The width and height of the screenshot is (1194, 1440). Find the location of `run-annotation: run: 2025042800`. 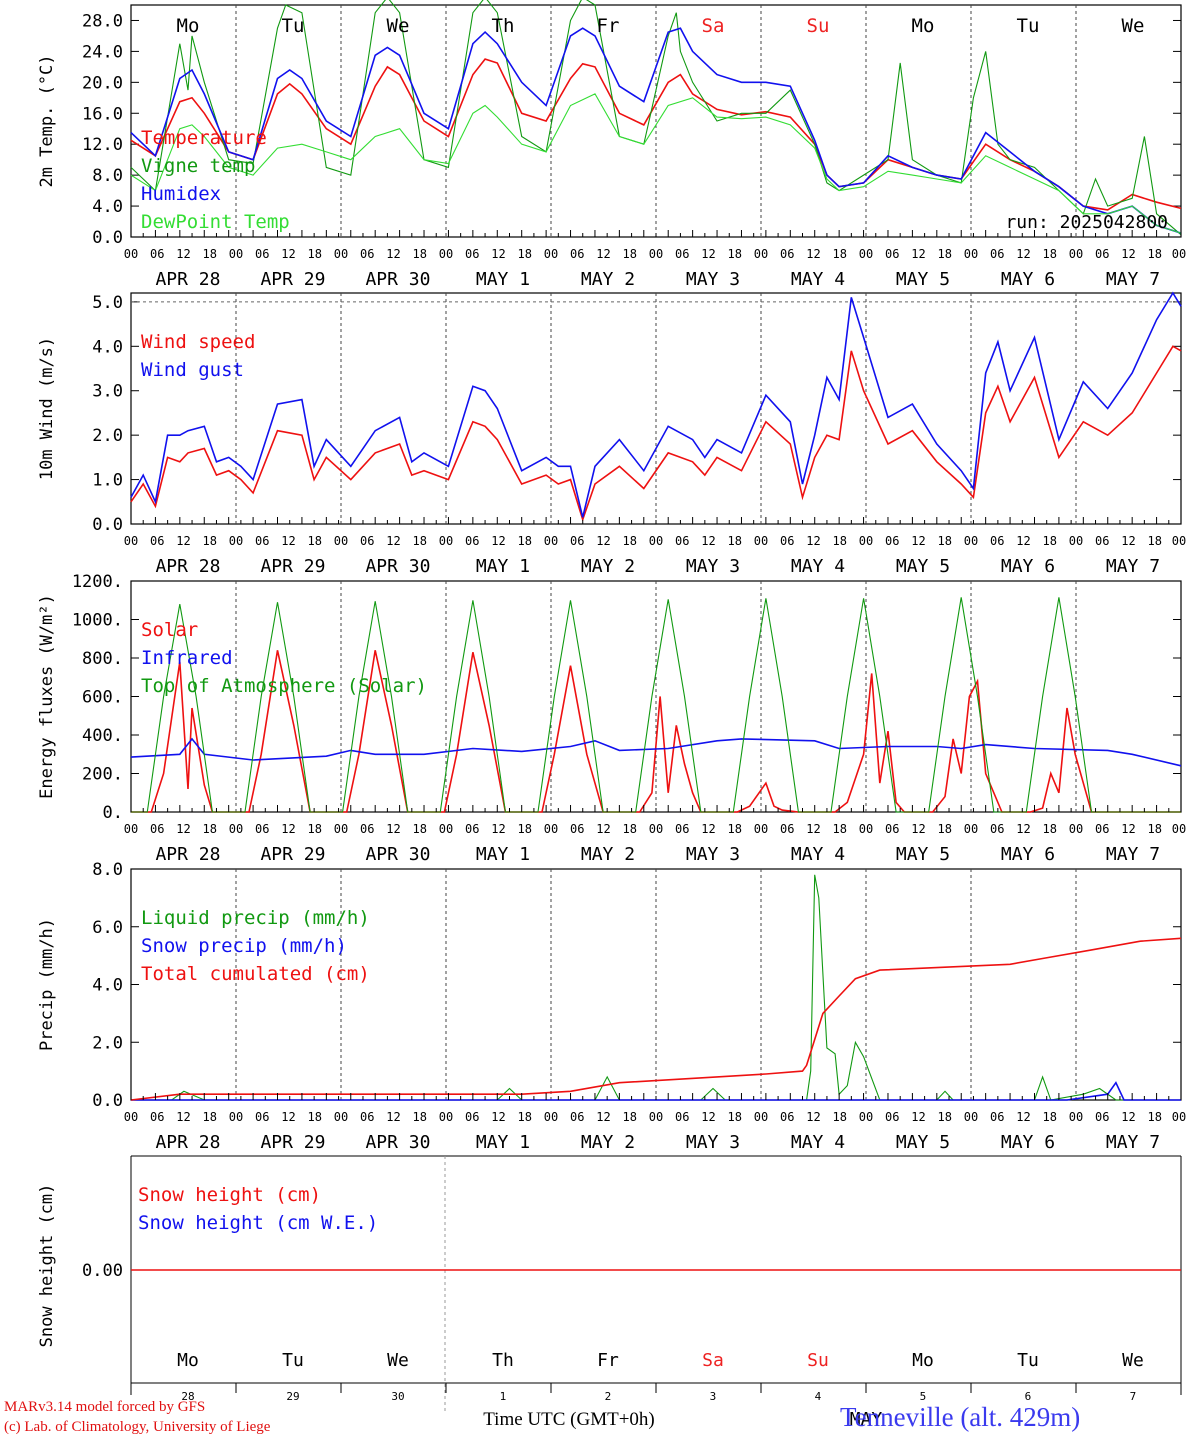

run-annotation: run: 2025042800 is located at coordinates (1086, 222).